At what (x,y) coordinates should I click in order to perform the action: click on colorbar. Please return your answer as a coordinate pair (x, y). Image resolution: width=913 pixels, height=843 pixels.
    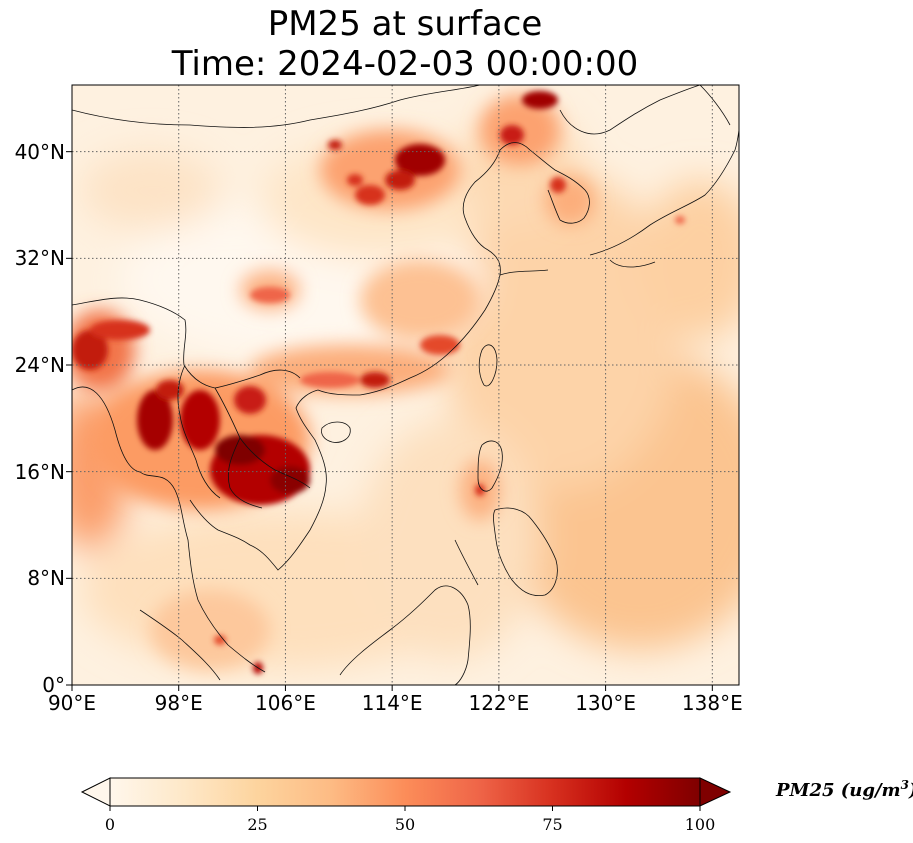
    Looking at the image, I should click on (406, 794).